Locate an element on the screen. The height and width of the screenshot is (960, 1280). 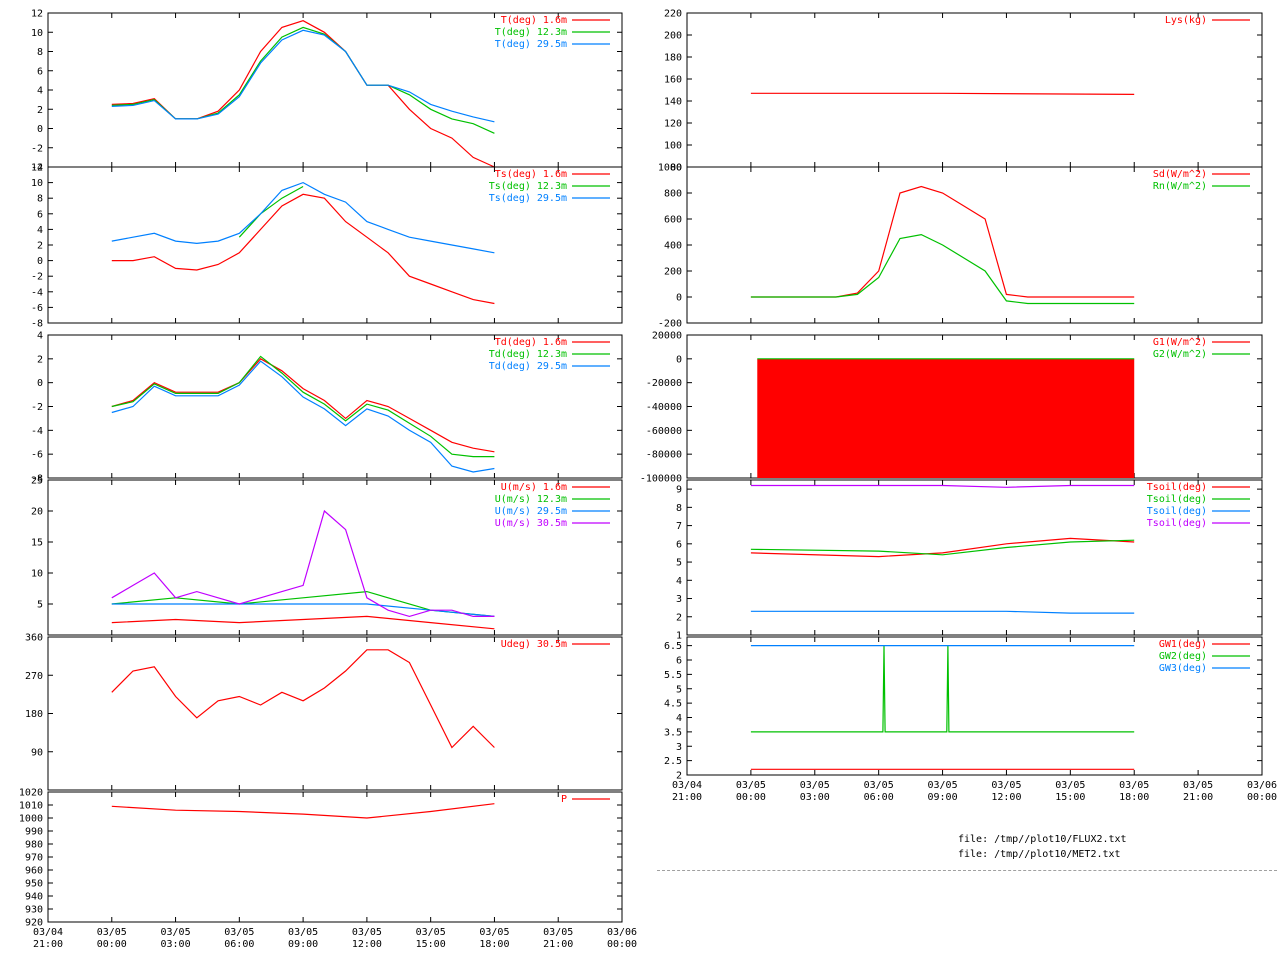
y-tick-label: 20000 is located at coordinates (667, 336).